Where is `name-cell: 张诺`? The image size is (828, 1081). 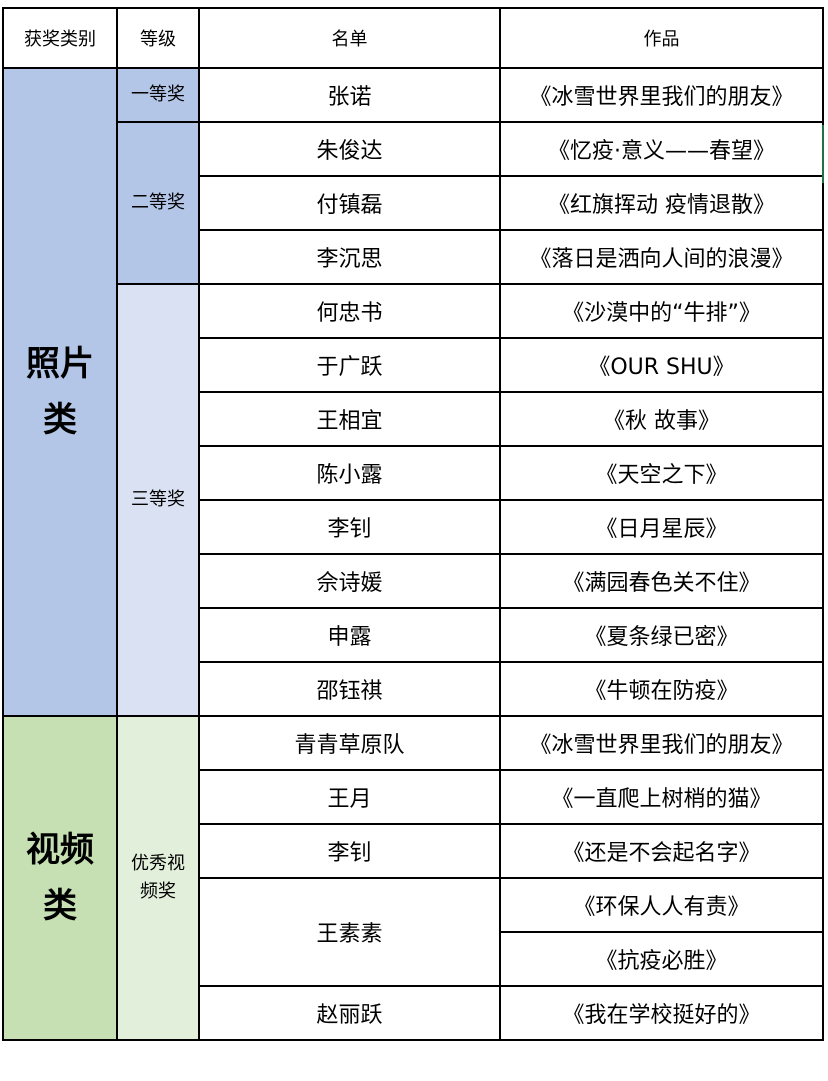
name-cell: 张诺 is located at coordinates (349, 95).